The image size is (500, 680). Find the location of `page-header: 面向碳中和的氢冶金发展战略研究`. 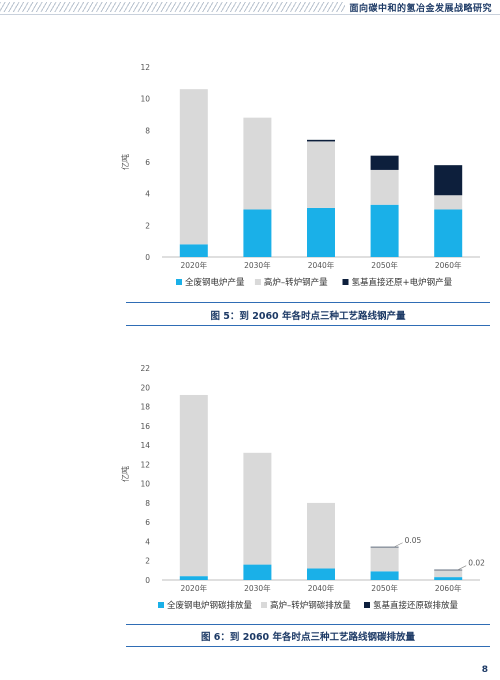

page-header: 面向碳中和的氢冶金发展战略研究 is located at coordinates (250, 9).